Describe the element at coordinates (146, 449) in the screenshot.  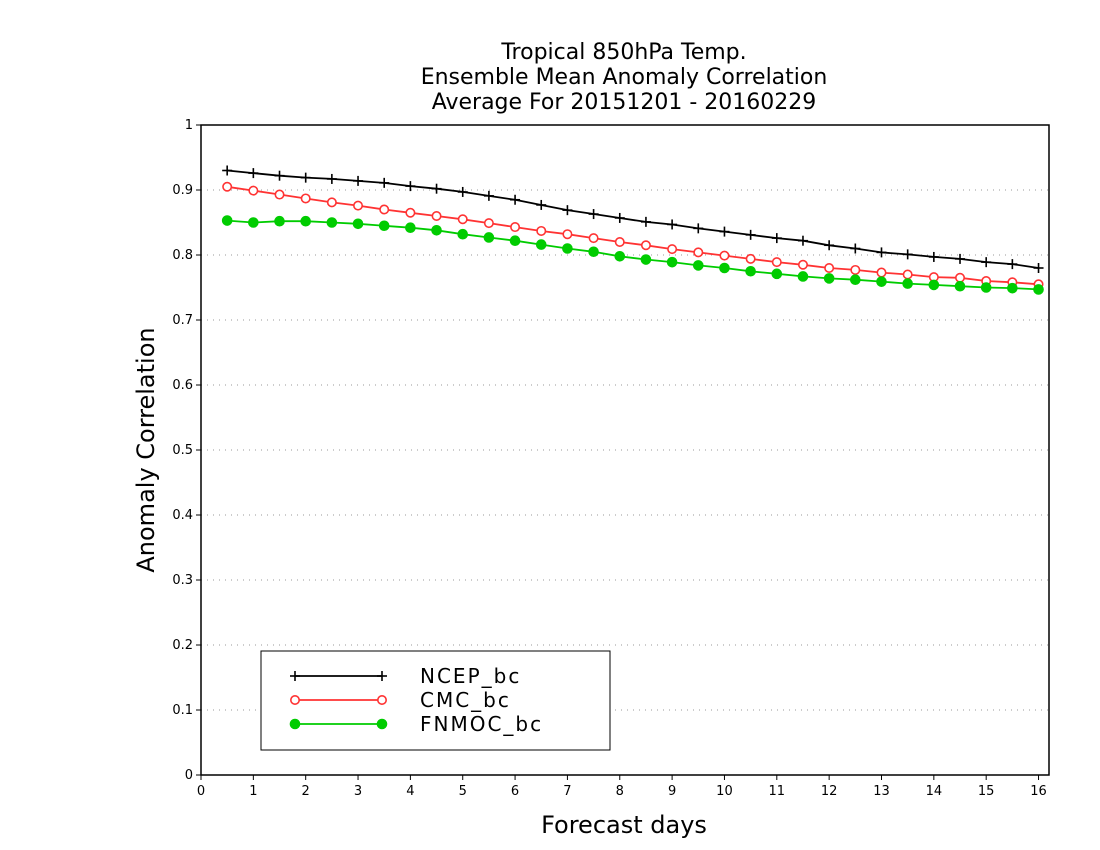
I see `y-axis-title: Anomaly Correlation` at that location.